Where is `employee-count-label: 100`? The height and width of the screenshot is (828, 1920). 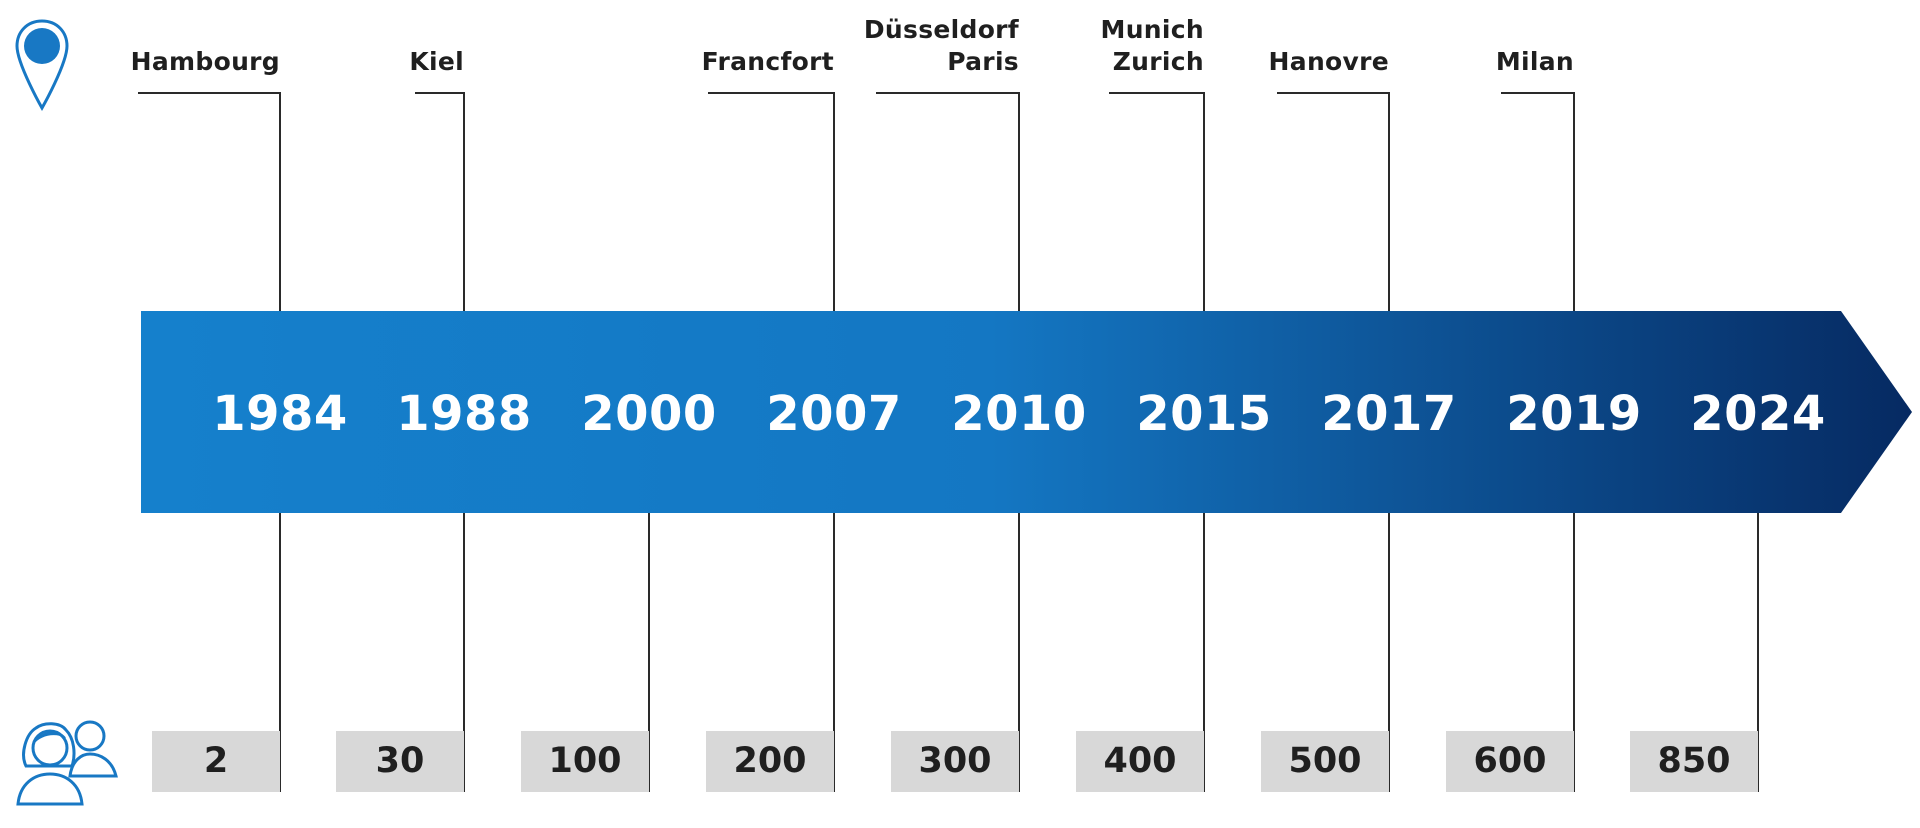 employee-count-label: 100 is located at coordinates (585, 761).